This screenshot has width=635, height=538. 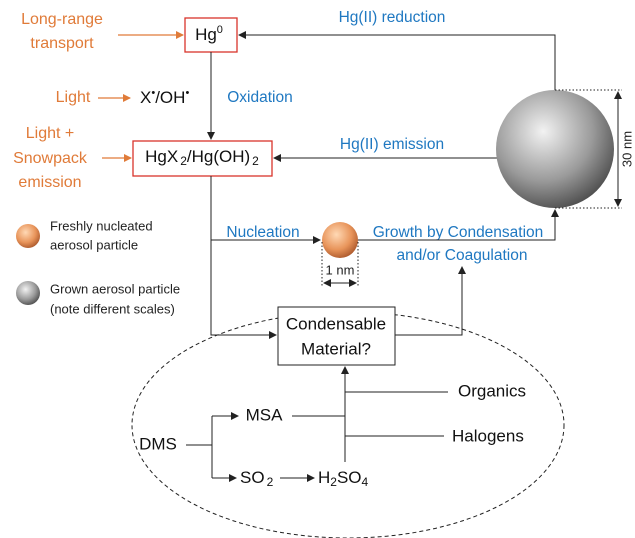 I want to click on text: /Hg(OH), so click(x=218, y=156).